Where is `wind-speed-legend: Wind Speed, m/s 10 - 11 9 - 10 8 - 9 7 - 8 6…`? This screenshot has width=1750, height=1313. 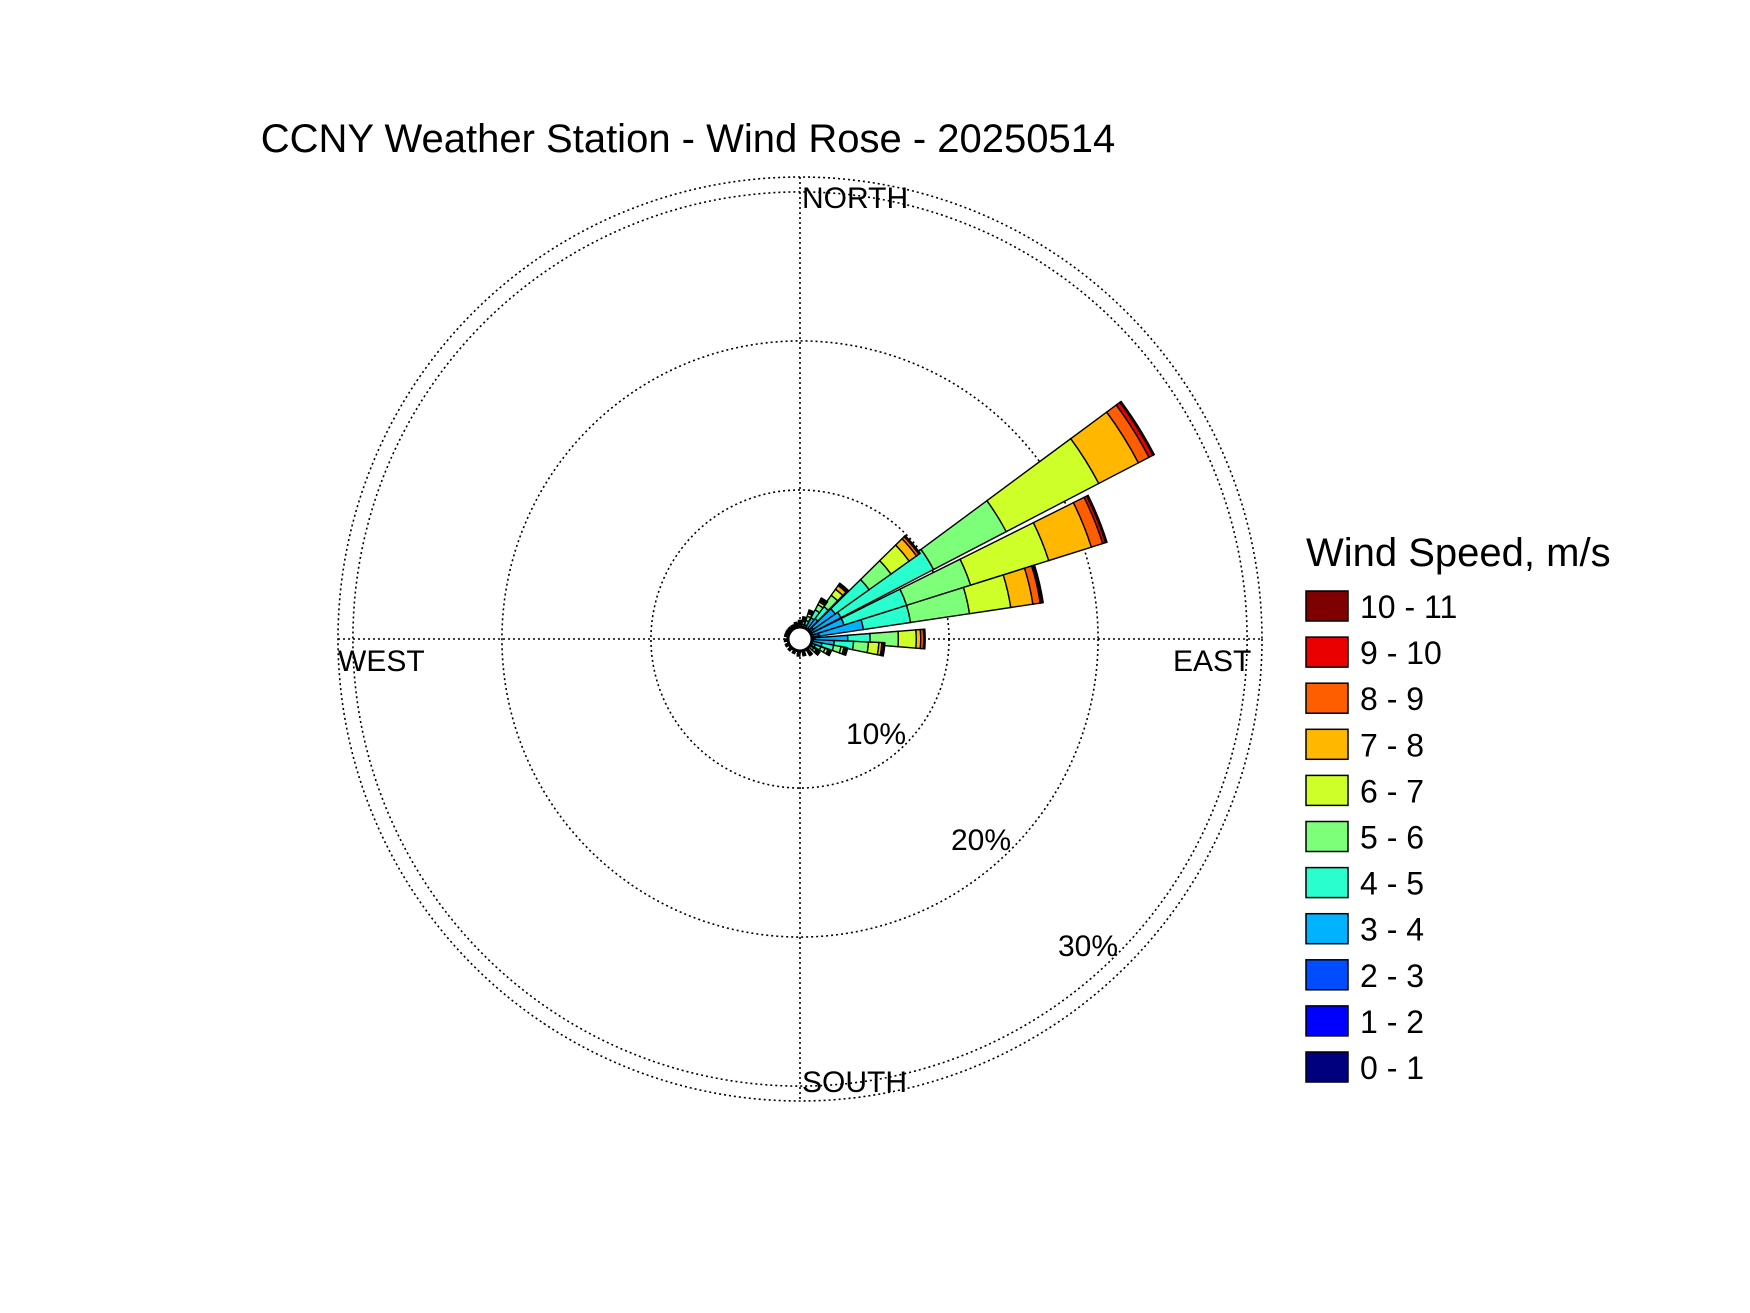 wind-speed-legend: Wind Speed, m/s 10 - 11 9 - 10 8 - 9 7 - 8 6… is located at coordinates (1458, 808).